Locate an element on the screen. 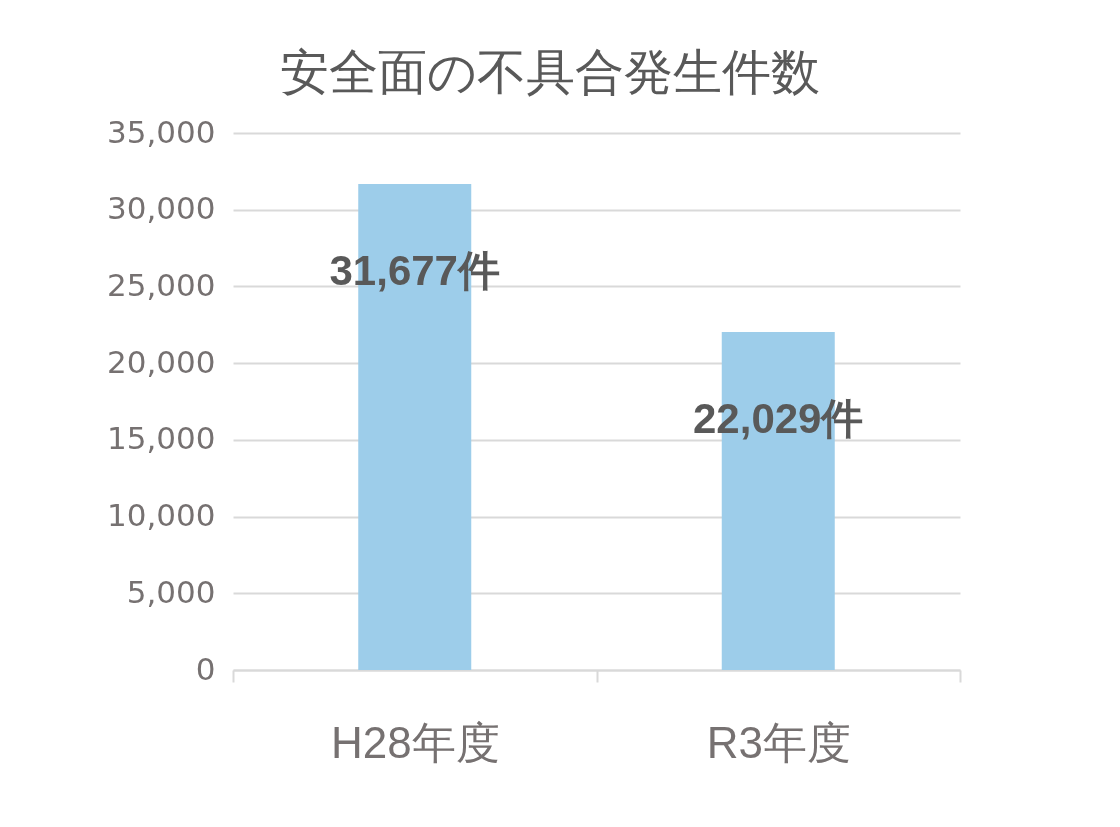 The height and width of the screenshot is (827, 1120). y-tick-label: 30,000 is located at coordinates (161, 208).